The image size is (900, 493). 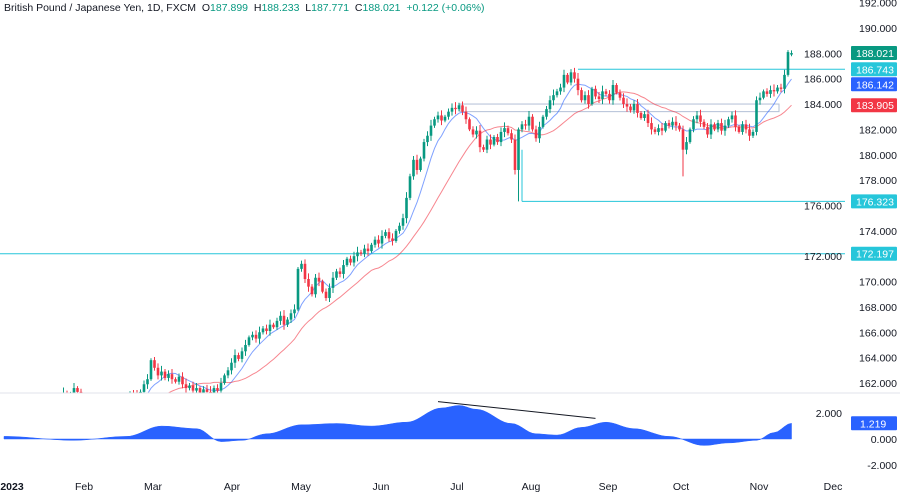 I want to click on consolidation-zone, so click(x=619, y=108).